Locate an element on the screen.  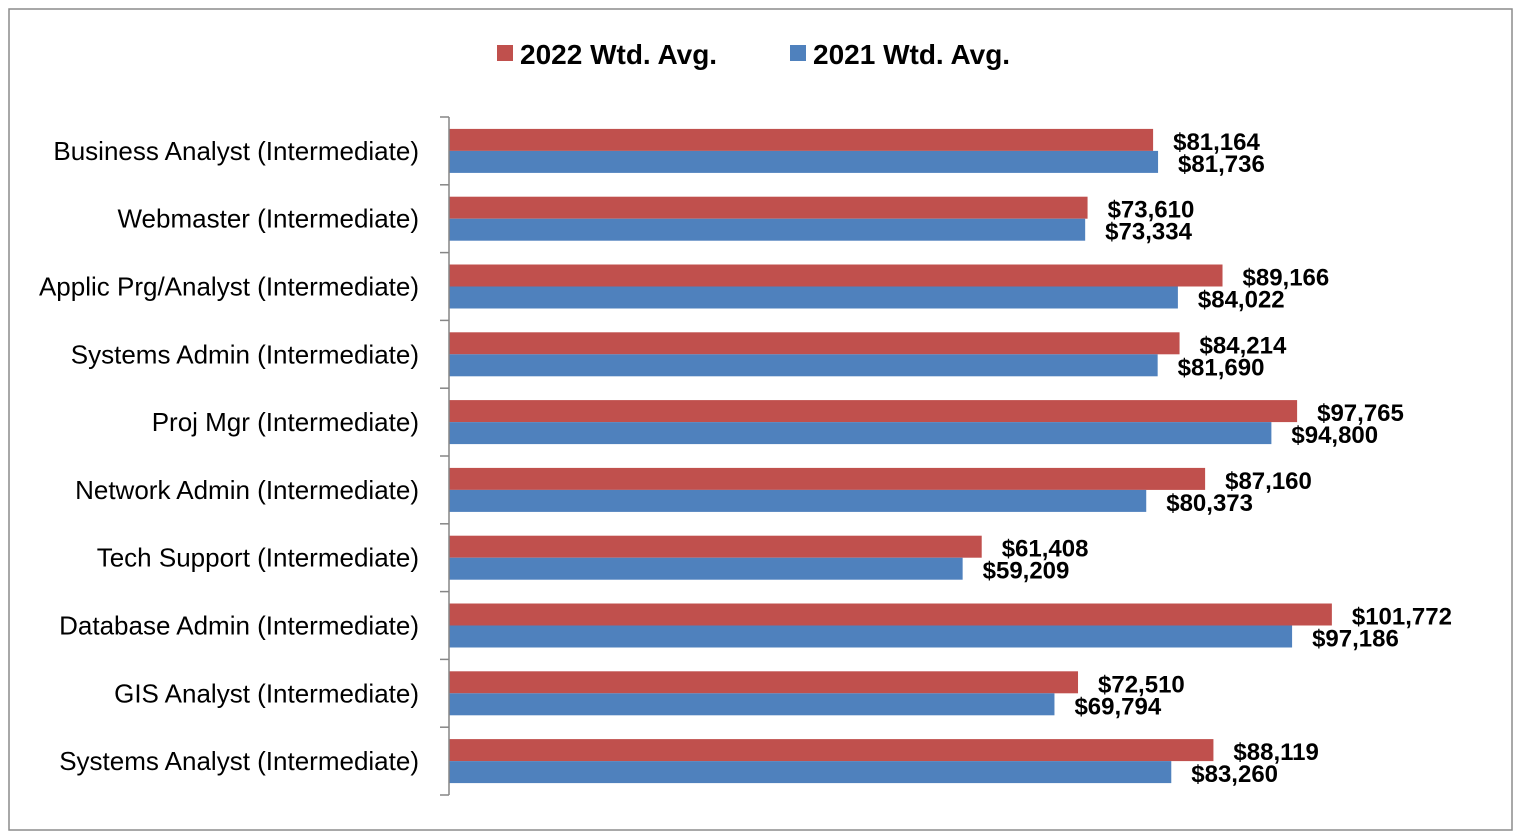
data-label-2022: $81,164 is located at coordinates (1216, 142).